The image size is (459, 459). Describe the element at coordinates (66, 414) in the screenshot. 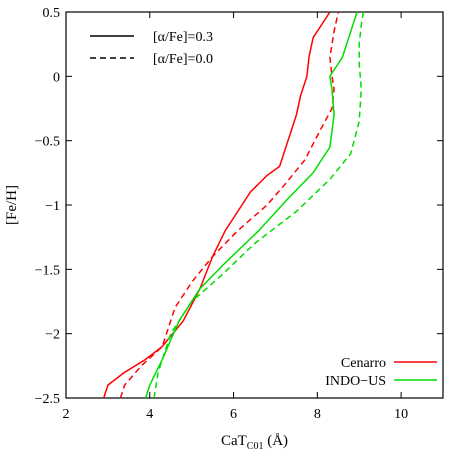

I see `x-tick-label: 2` at that location.